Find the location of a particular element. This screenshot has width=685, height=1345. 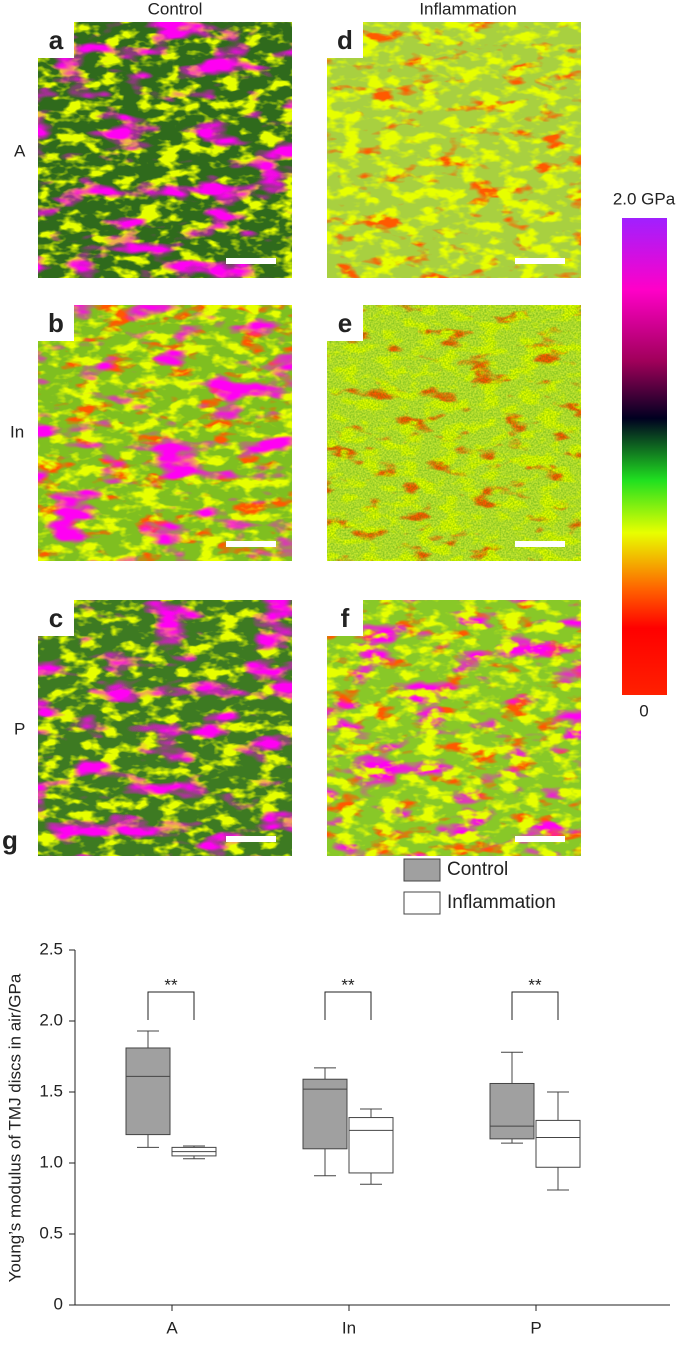

panel-label: d is located at coordinates (345, 40).